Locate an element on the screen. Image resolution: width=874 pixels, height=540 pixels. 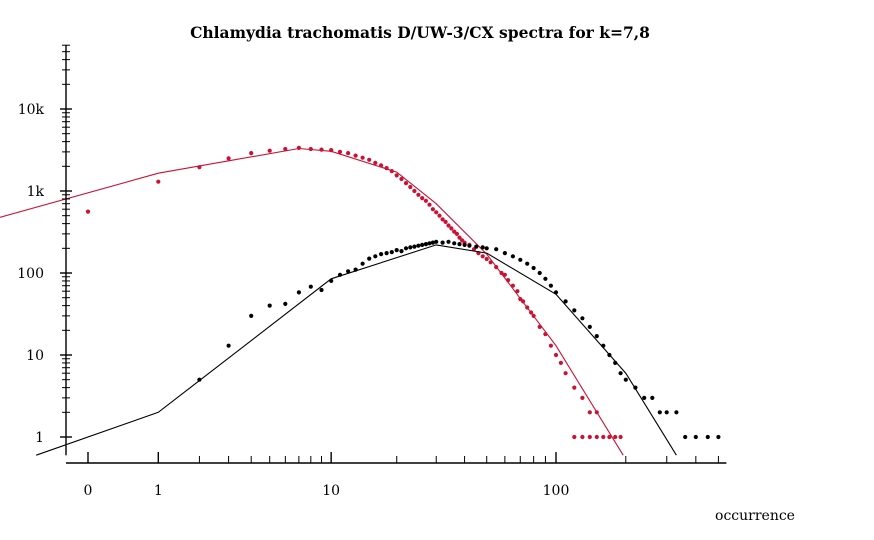
y-tick-label: 10k is located at coordinates (31, 110).